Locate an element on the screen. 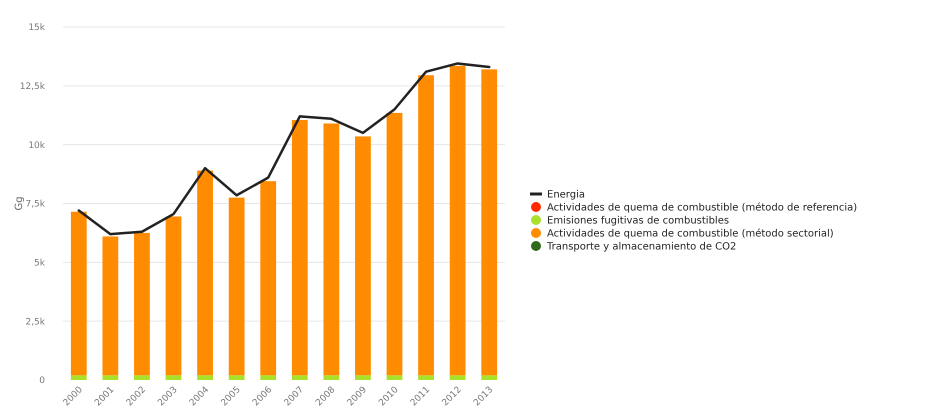  legend-label: Transporte y almacenamiento de CO2 is located at coordinates (641, 247).